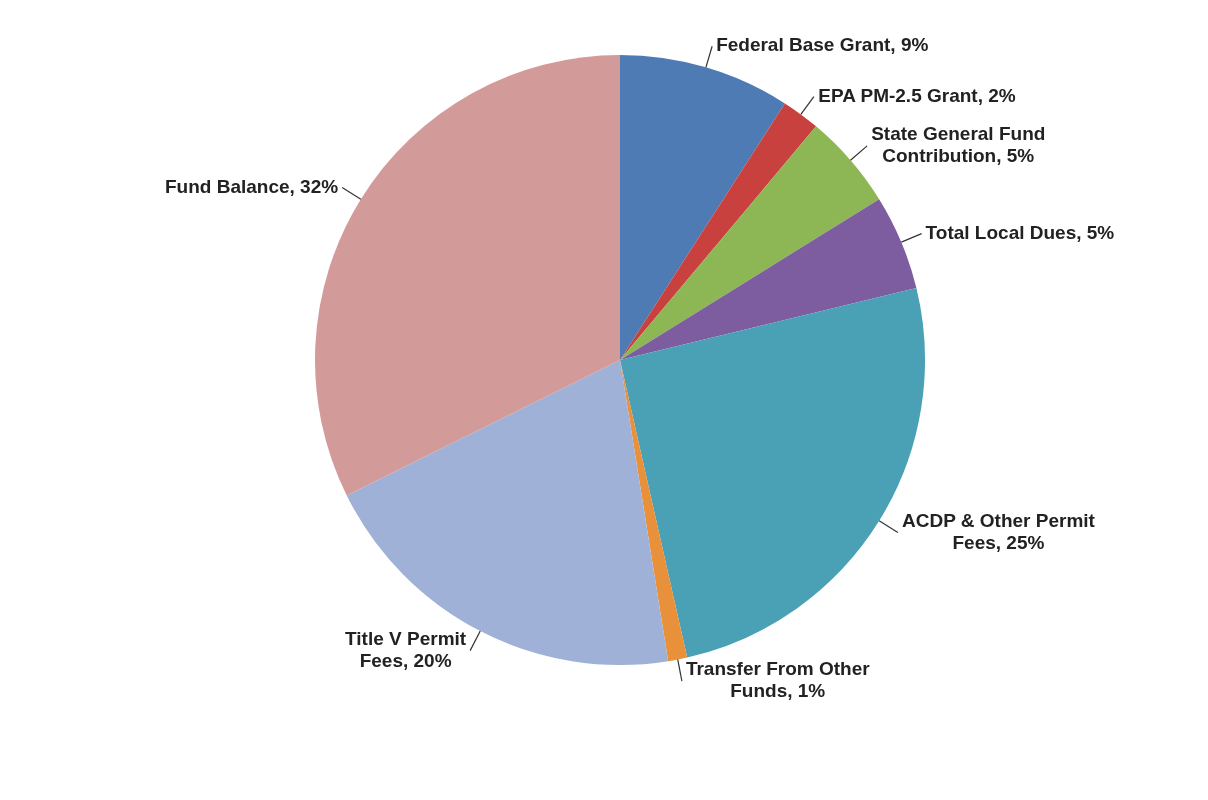 This screenshot has height=800, width=1208. I want to click on slice-label: Transfer From Other Funds, 1%, so click(778, 680).